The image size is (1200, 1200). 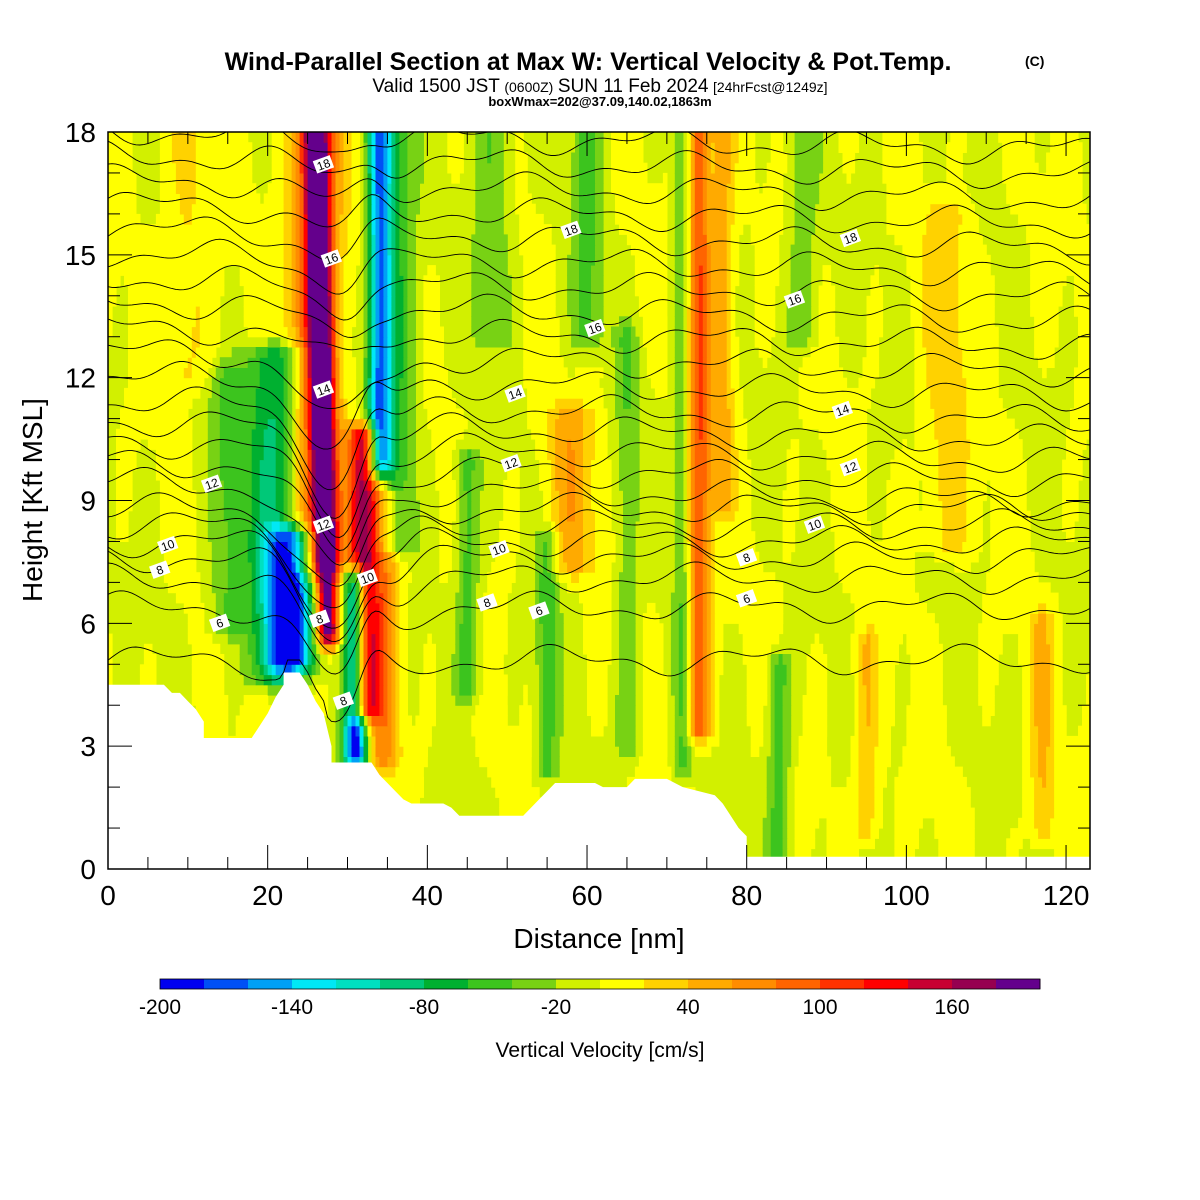 I want to click on isentrope-label-text: 12, so click(x=512, y=464).